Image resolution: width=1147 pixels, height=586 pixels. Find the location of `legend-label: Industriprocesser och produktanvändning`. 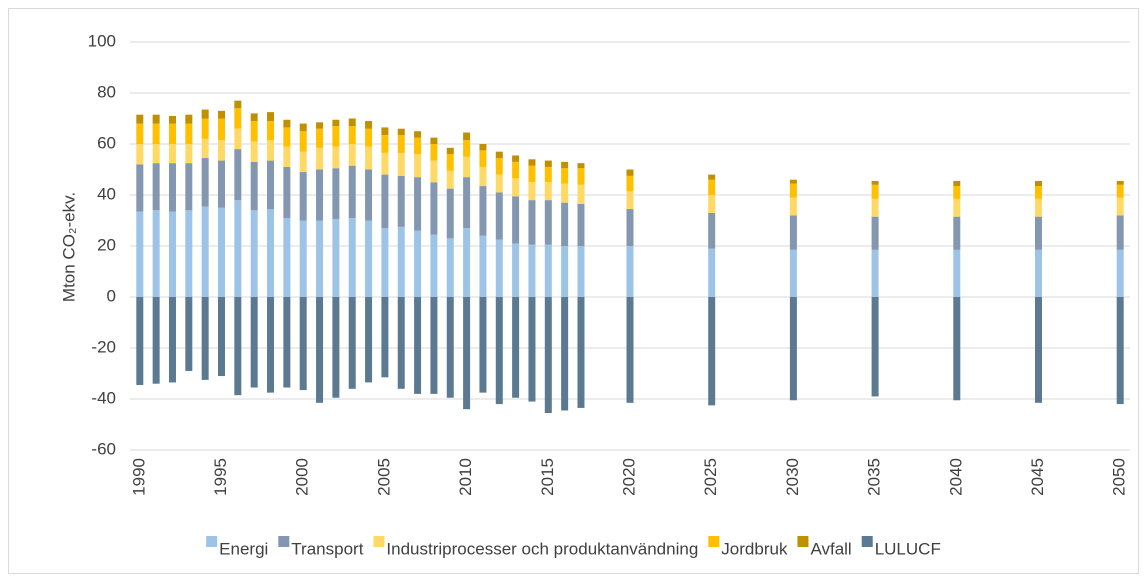

legend-label: Industriprocesser och produktanvändning is located at coordinates (542, 548).